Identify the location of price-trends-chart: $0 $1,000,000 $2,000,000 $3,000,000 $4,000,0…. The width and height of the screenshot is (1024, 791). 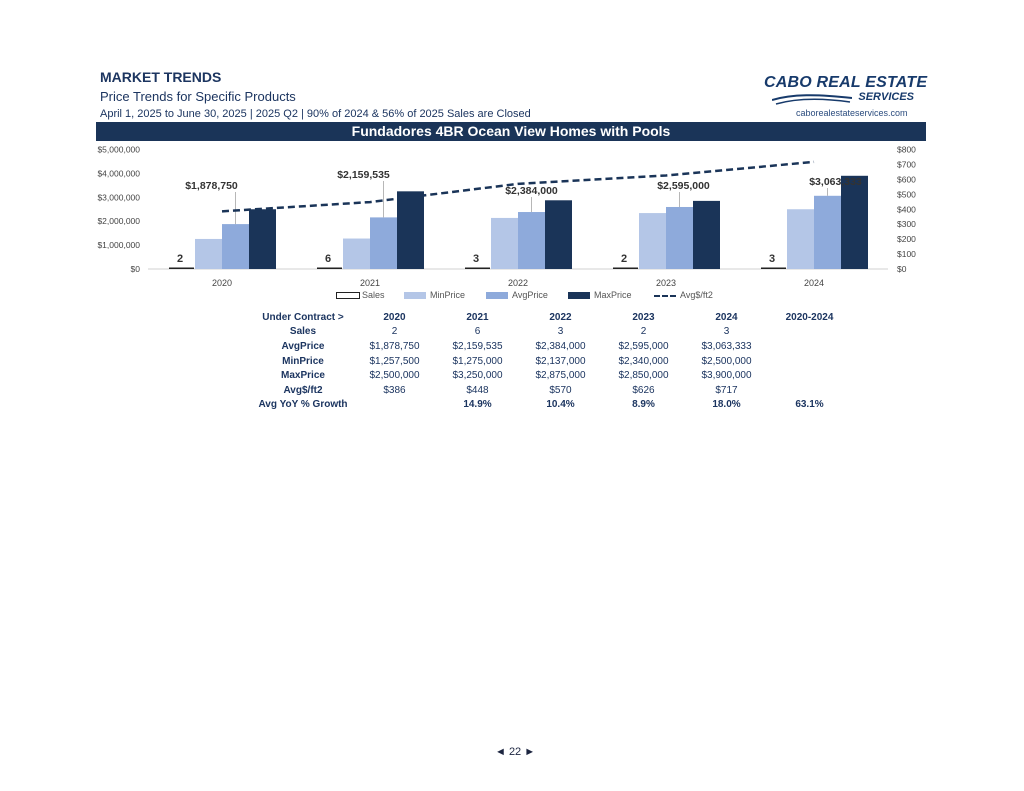
(506, 217).